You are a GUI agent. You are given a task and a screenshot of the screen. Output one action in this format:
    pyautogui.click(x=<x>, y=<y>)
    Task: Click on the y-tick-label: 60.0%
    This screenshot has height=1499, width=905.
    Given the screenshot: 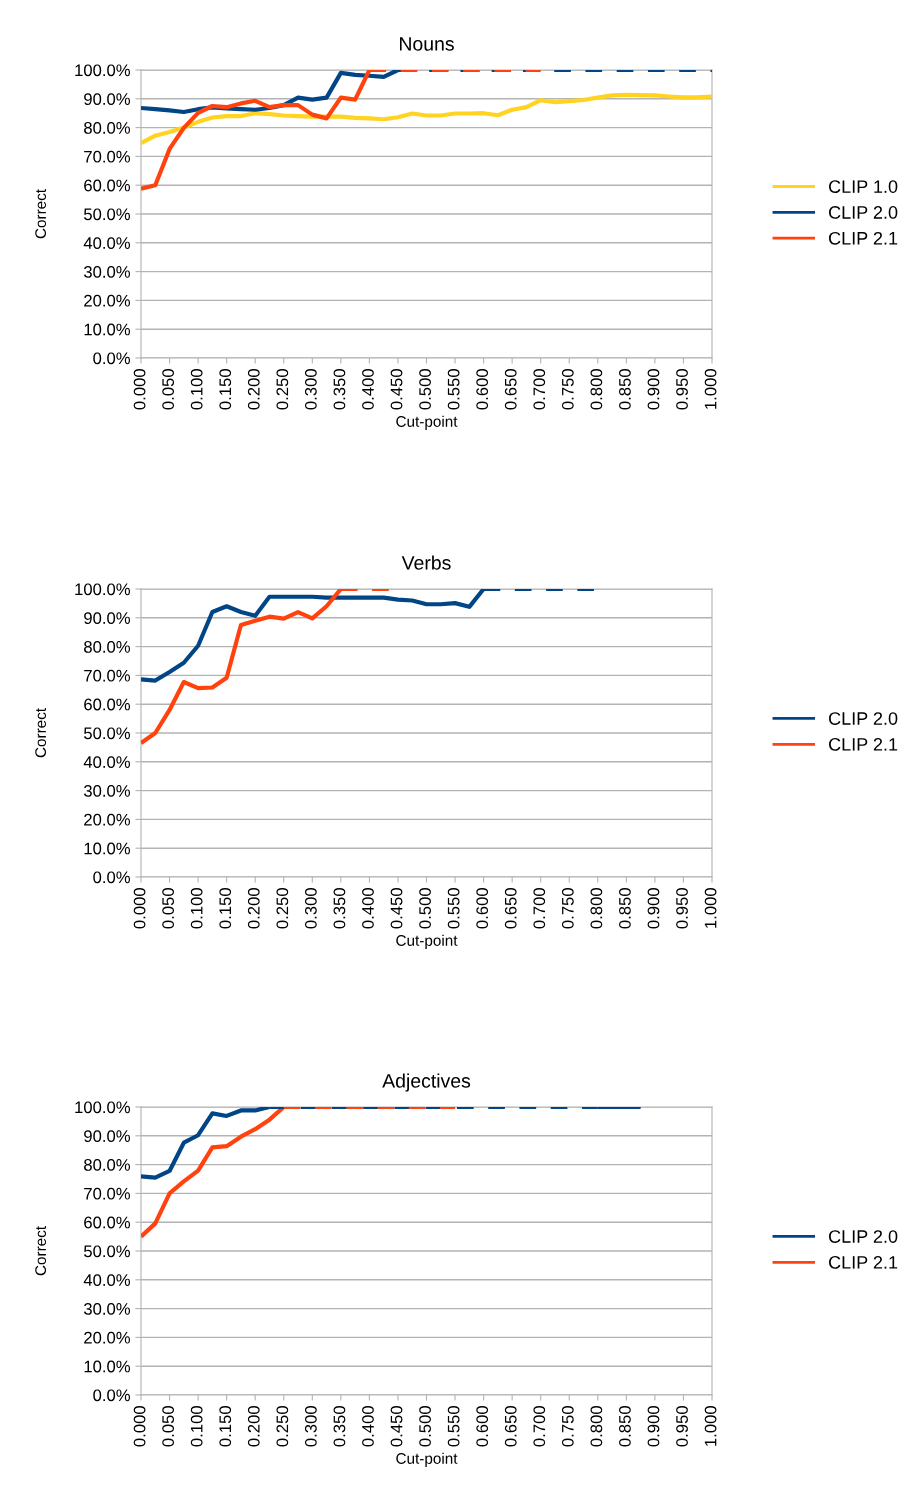 What is the action you would take?
    pyautogui.click(x=107, y=704)
    